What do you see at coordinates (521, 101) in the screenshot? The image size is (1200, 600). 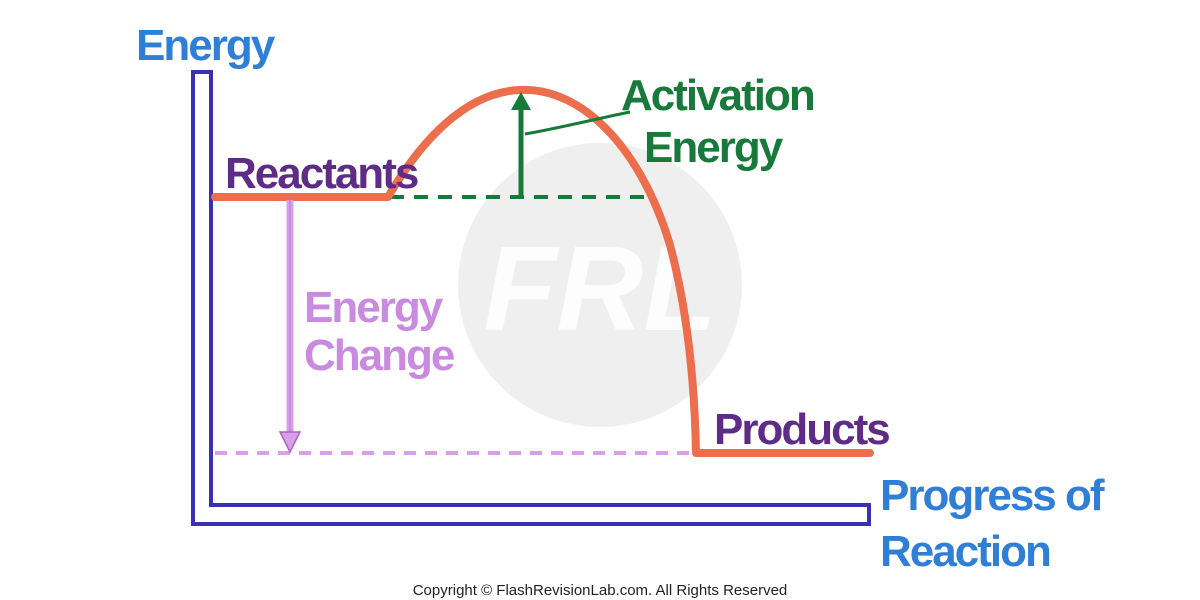 I see `activation-arrowhead` at bounding box center [521, 101].